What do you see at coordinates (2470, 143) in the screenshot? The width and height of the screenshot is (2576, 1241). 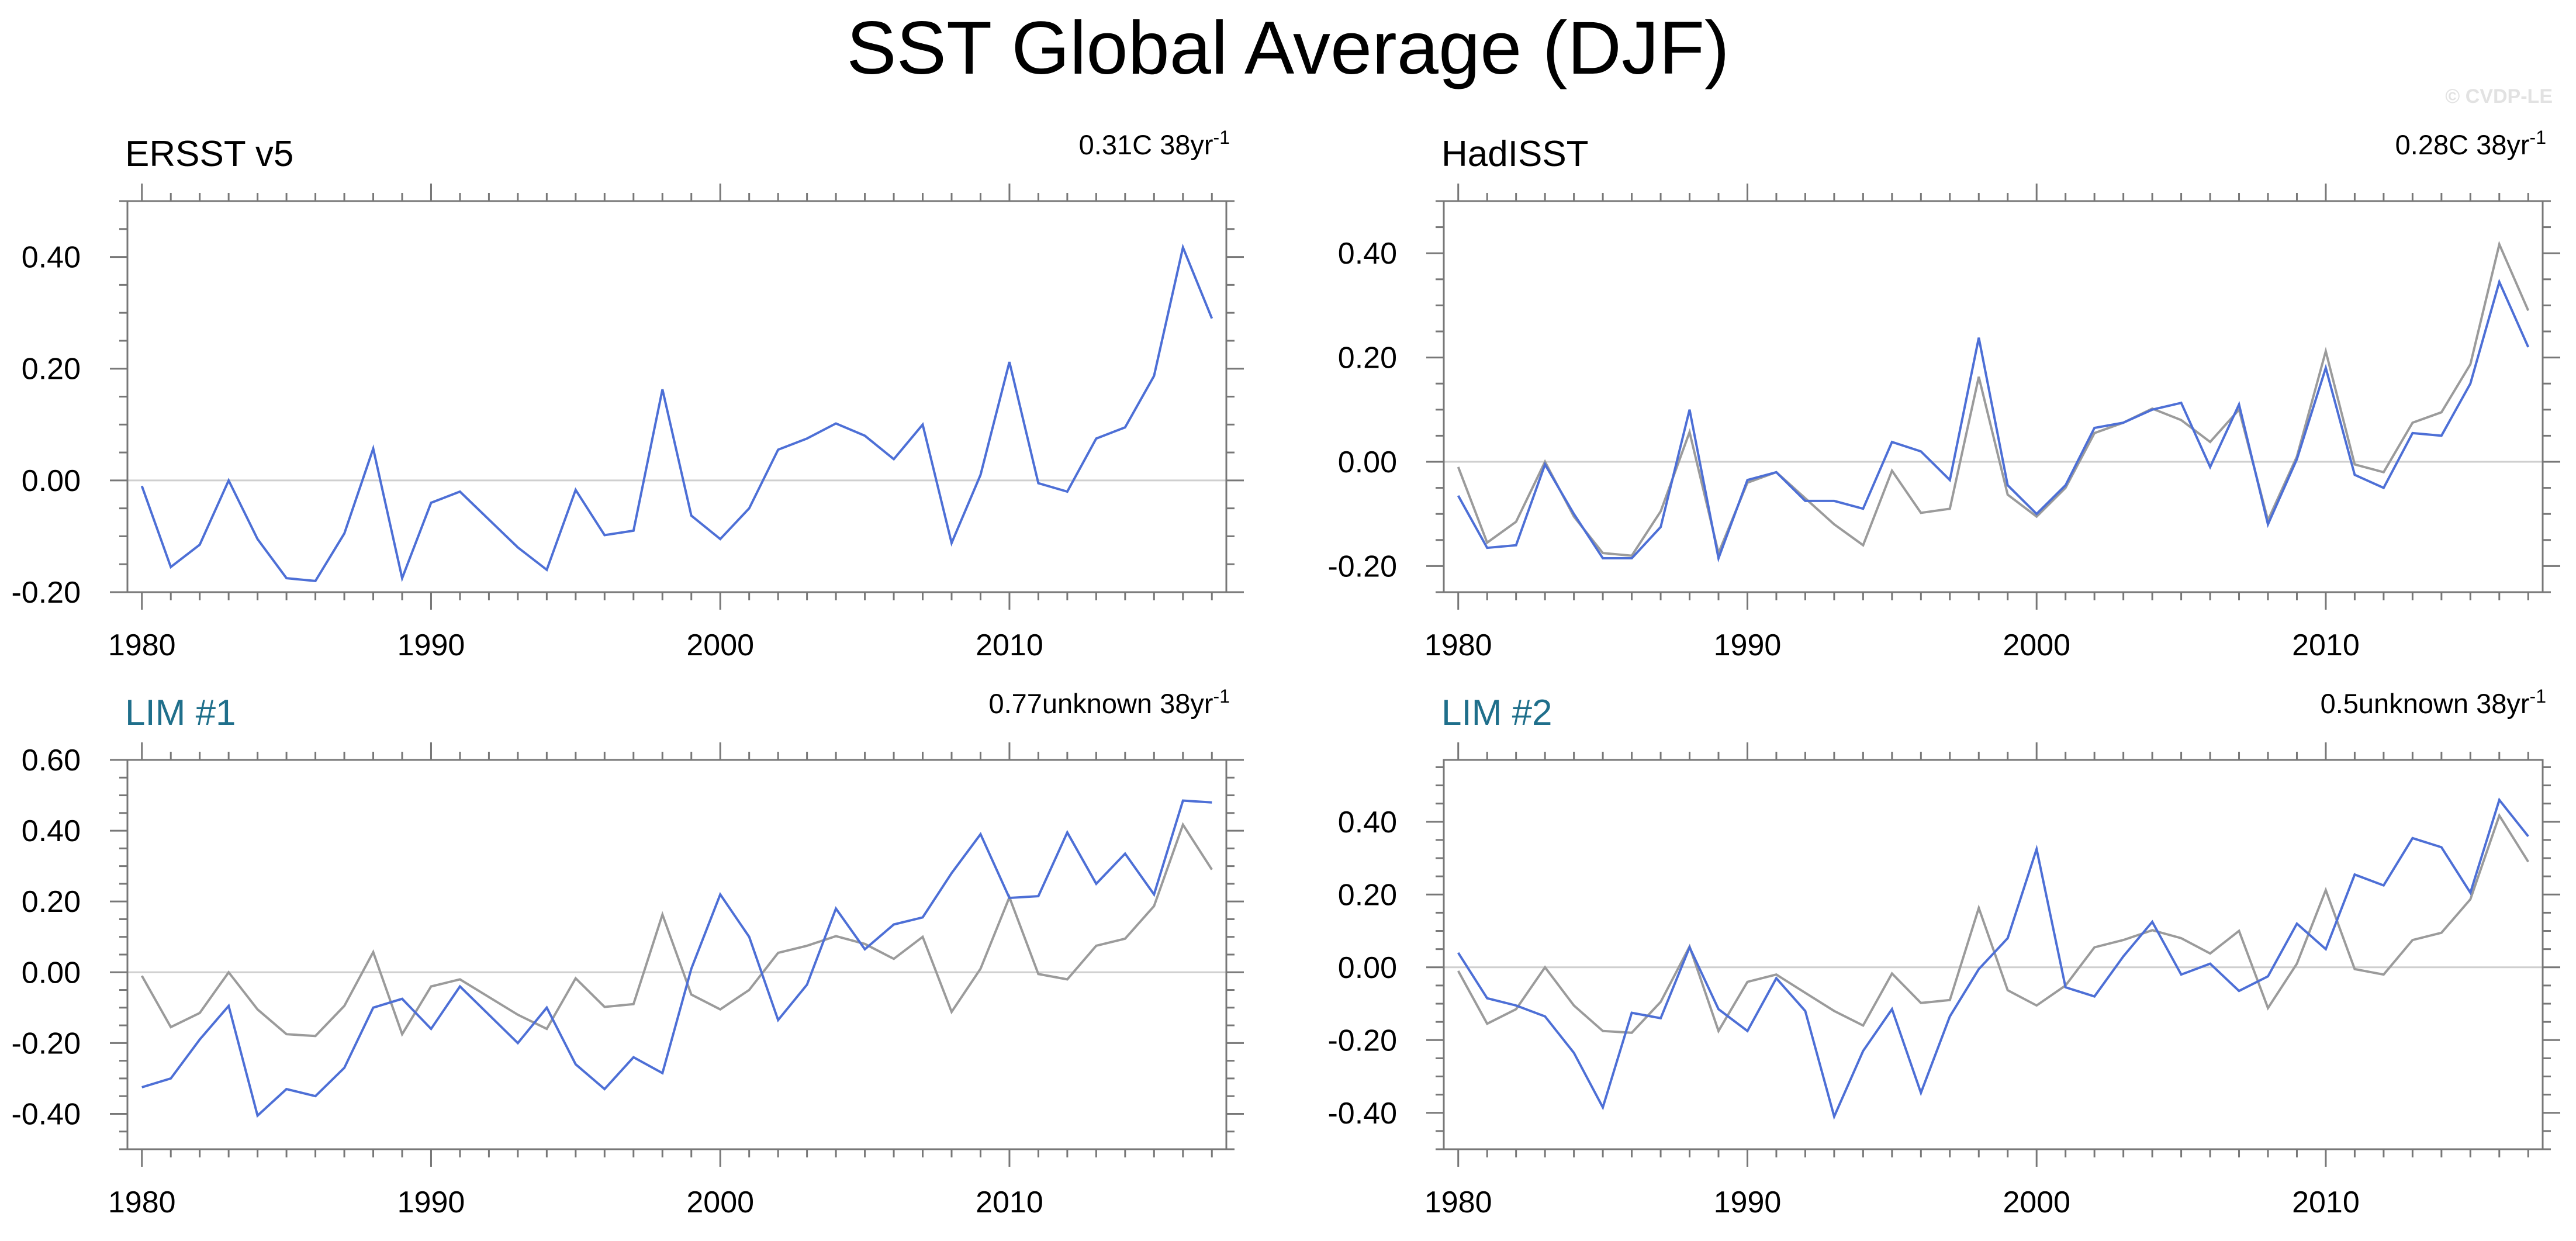 I see `trend-annotation: 0.28C 38yr-1` at bounding box center [2470, 143].